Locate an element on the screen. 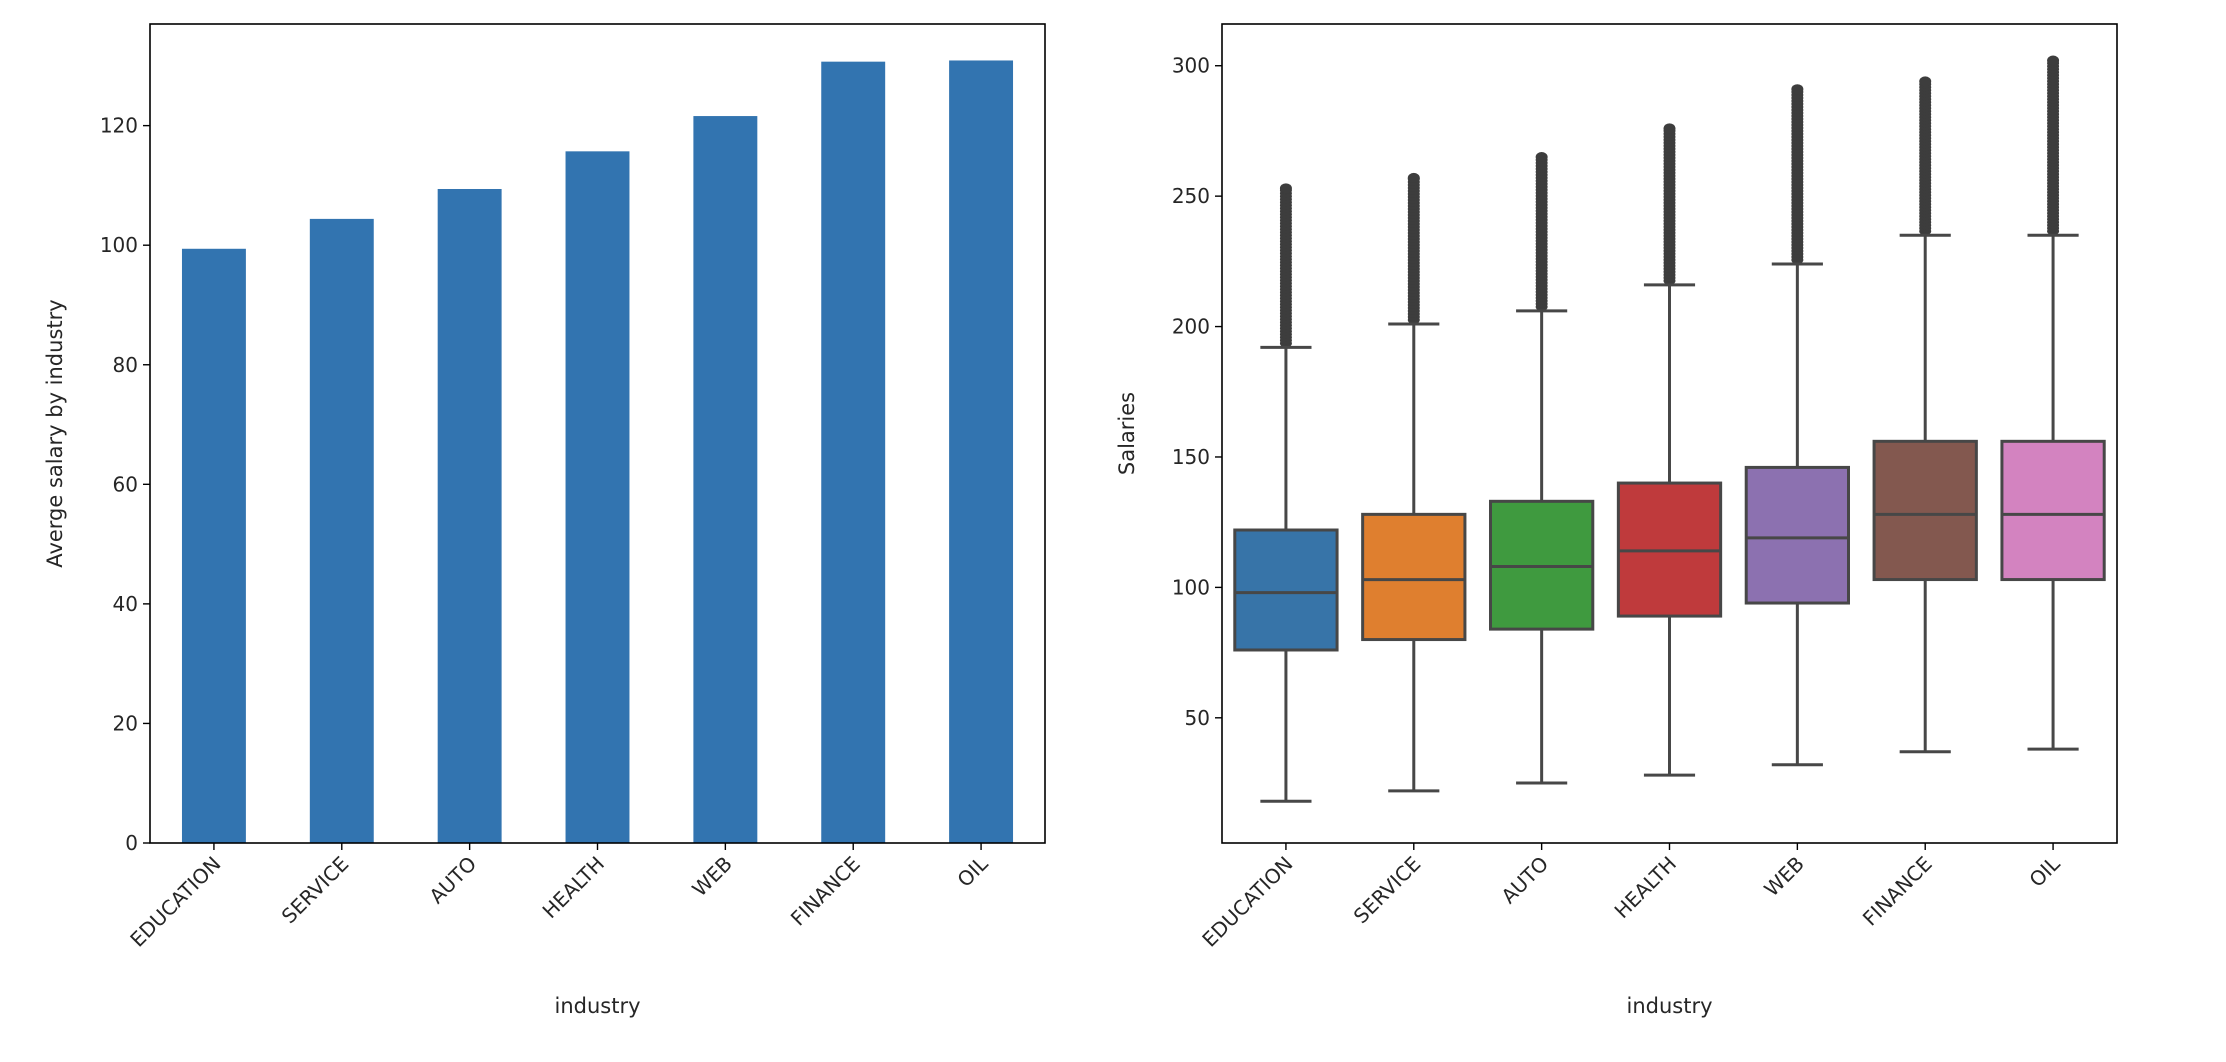  box-chart-y-ticks: 50 100 150 200 250 300 is located at coordinates (1197, 392).